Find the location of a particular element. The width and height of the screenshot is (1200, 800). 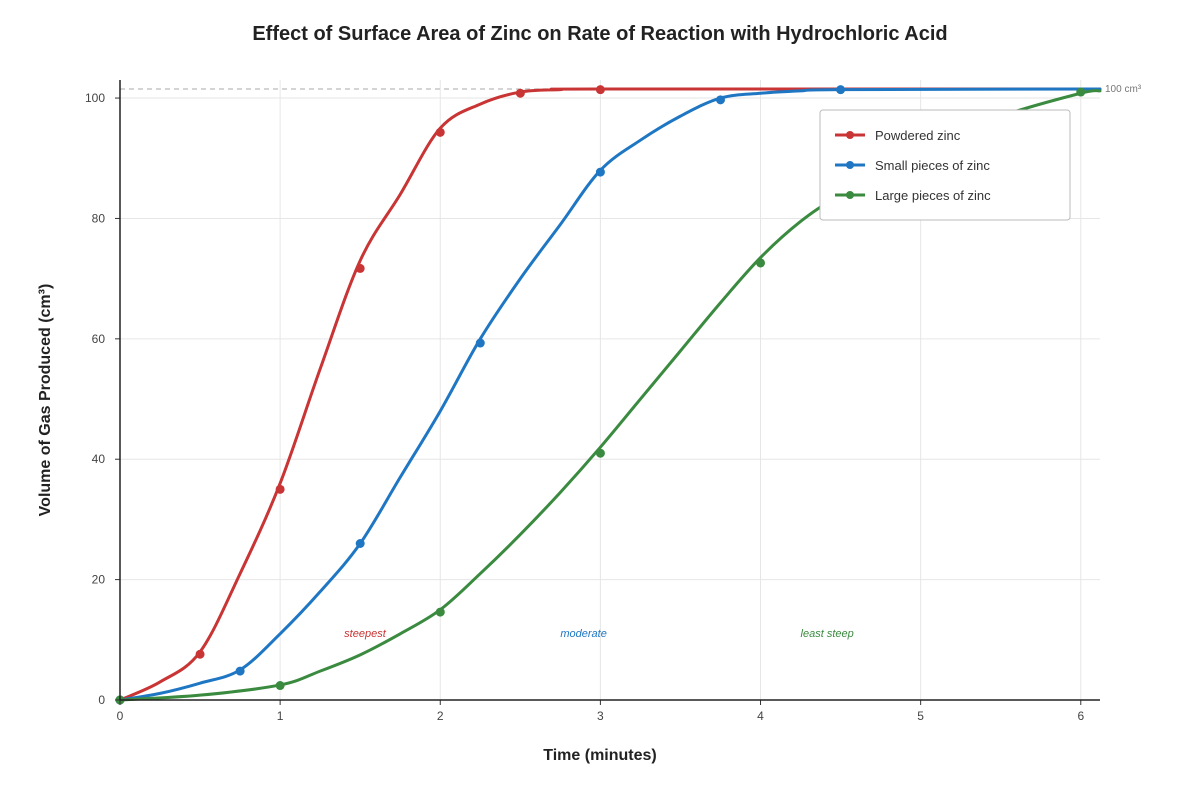

y-tick-label: 20 is located at coordinates (99, 580).